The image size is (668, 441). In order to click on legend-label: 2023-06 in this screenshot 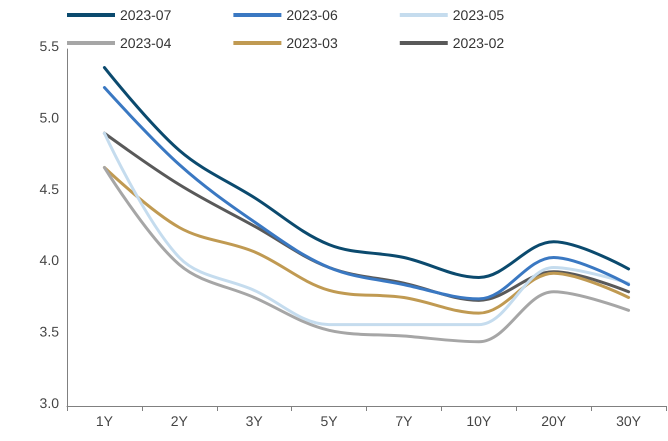, I will do `click(312, 15)`.